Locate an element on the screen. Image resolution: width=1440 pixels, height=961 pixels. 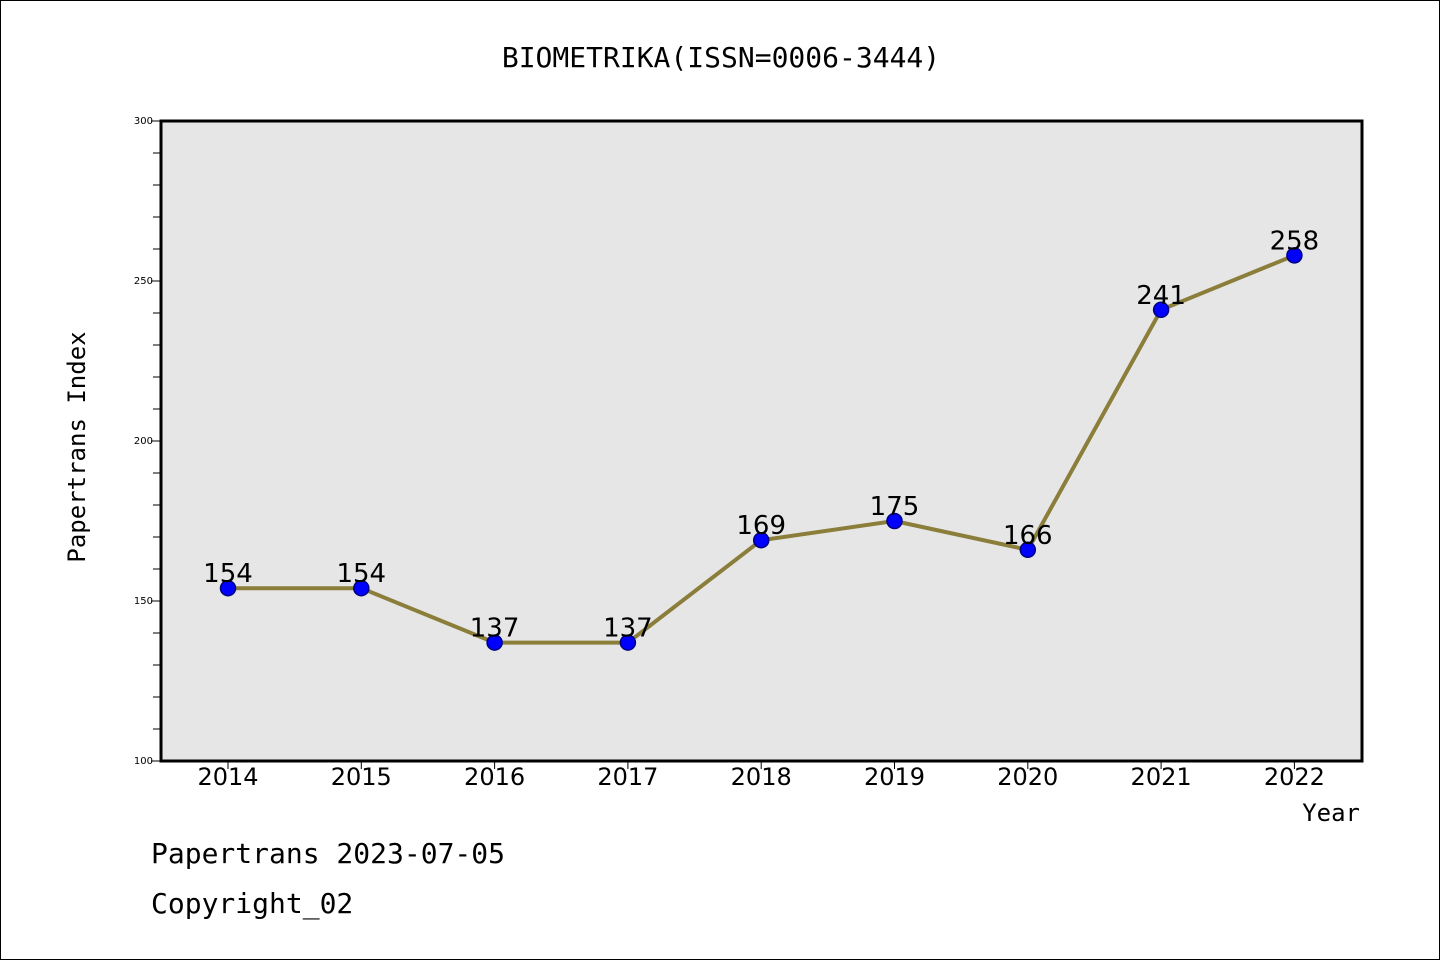
x-tick-label: 2018 is located at coordinates (761, 777).